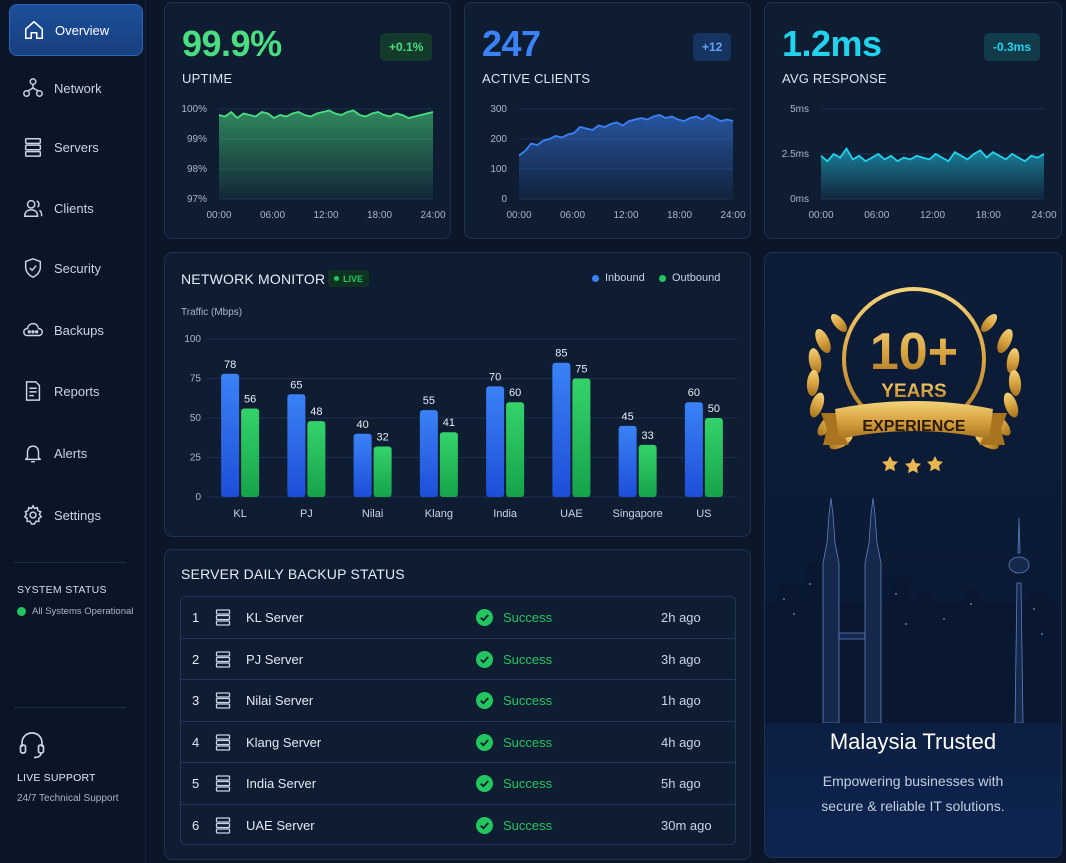 Image resolution: width=1066 pixels, height=863 pixels. What do you see at coordinates (696, 278) in the screenshot?
I see `legend-label: Outbound` at bounding box center [696, 278].